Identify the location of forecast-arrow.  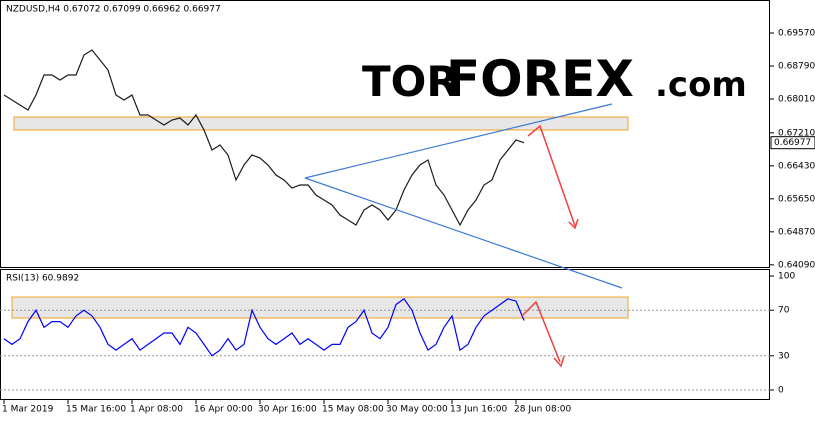
(551, 175).